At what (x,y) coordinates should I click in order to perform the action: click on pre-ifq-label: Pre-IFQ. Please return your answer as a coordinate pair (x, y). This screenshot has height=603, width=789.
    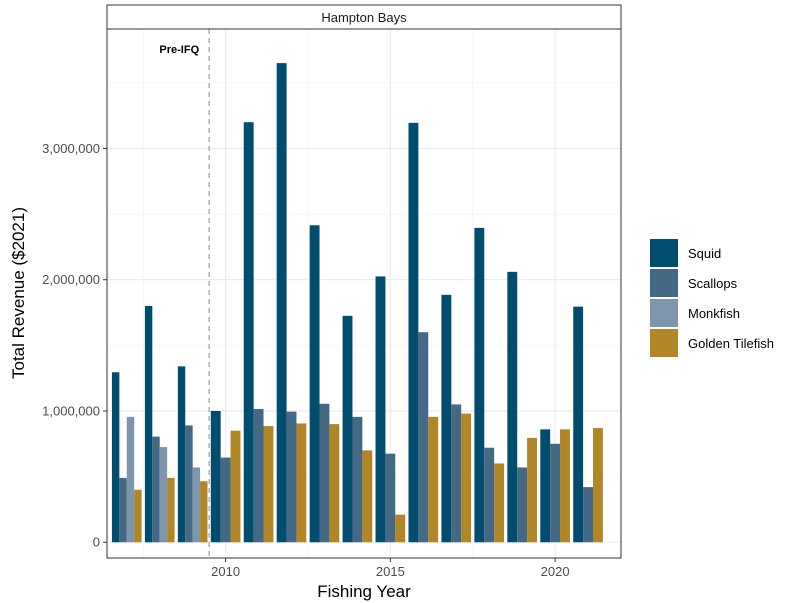
    Looking at the image, I should click on (179, 50).